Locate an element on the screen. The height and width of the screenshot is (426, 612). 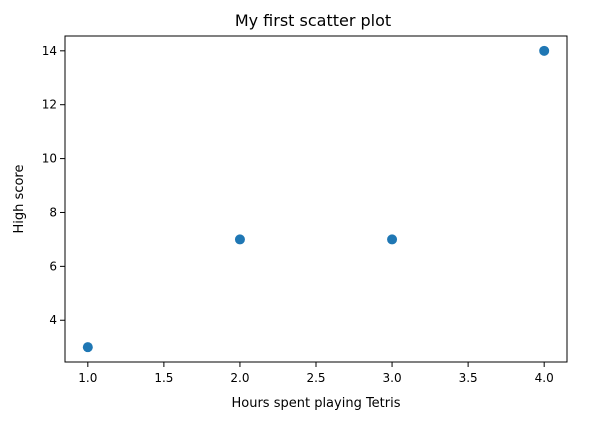
x-tick-label: 2.0 is located at coordinates (239, 378).